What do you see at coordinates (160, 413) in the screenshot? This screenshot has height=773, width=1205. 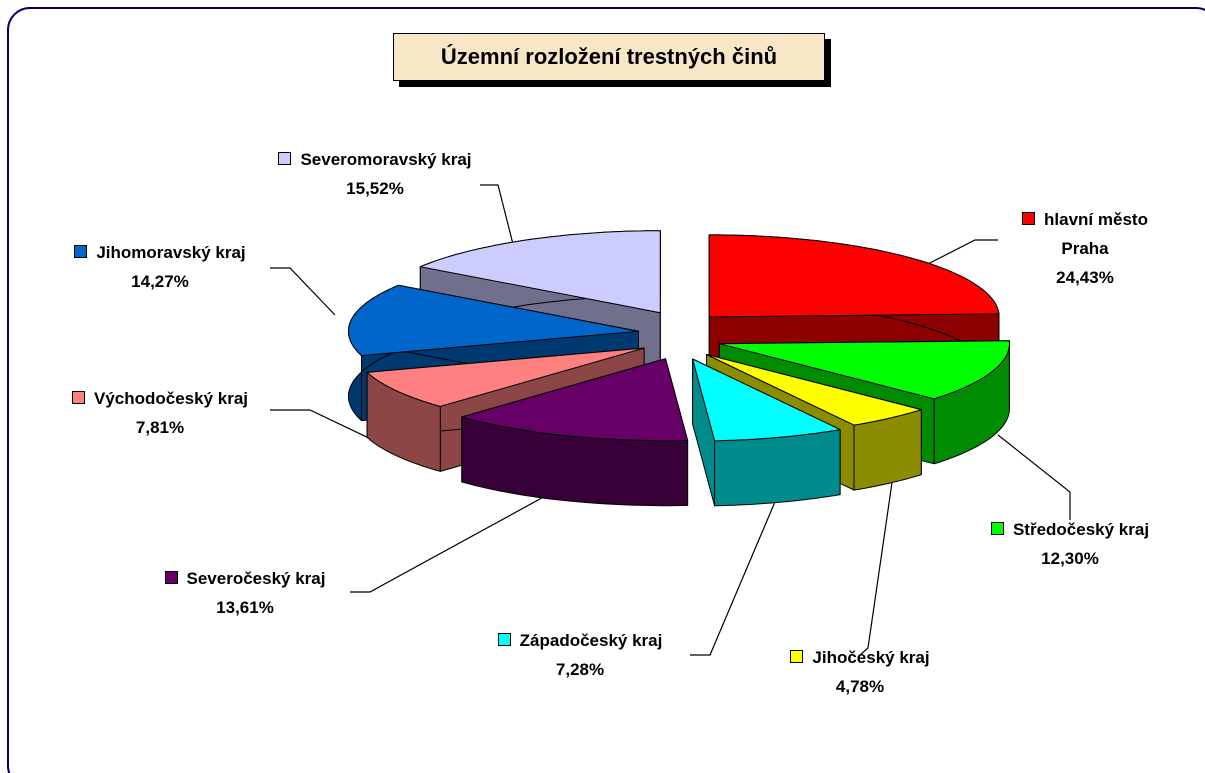 I see `data-label: Východočeský kraj 7,81%` at bounding box center [160, 413].